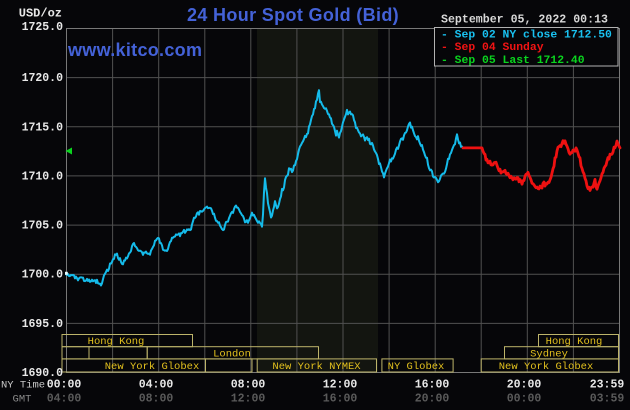 Image resolution: width=630 pixels, height=410 pixels. Describe the element at coordinates (43, 176) in the screenshot. I see `svg-text: 1710.0` at that location.